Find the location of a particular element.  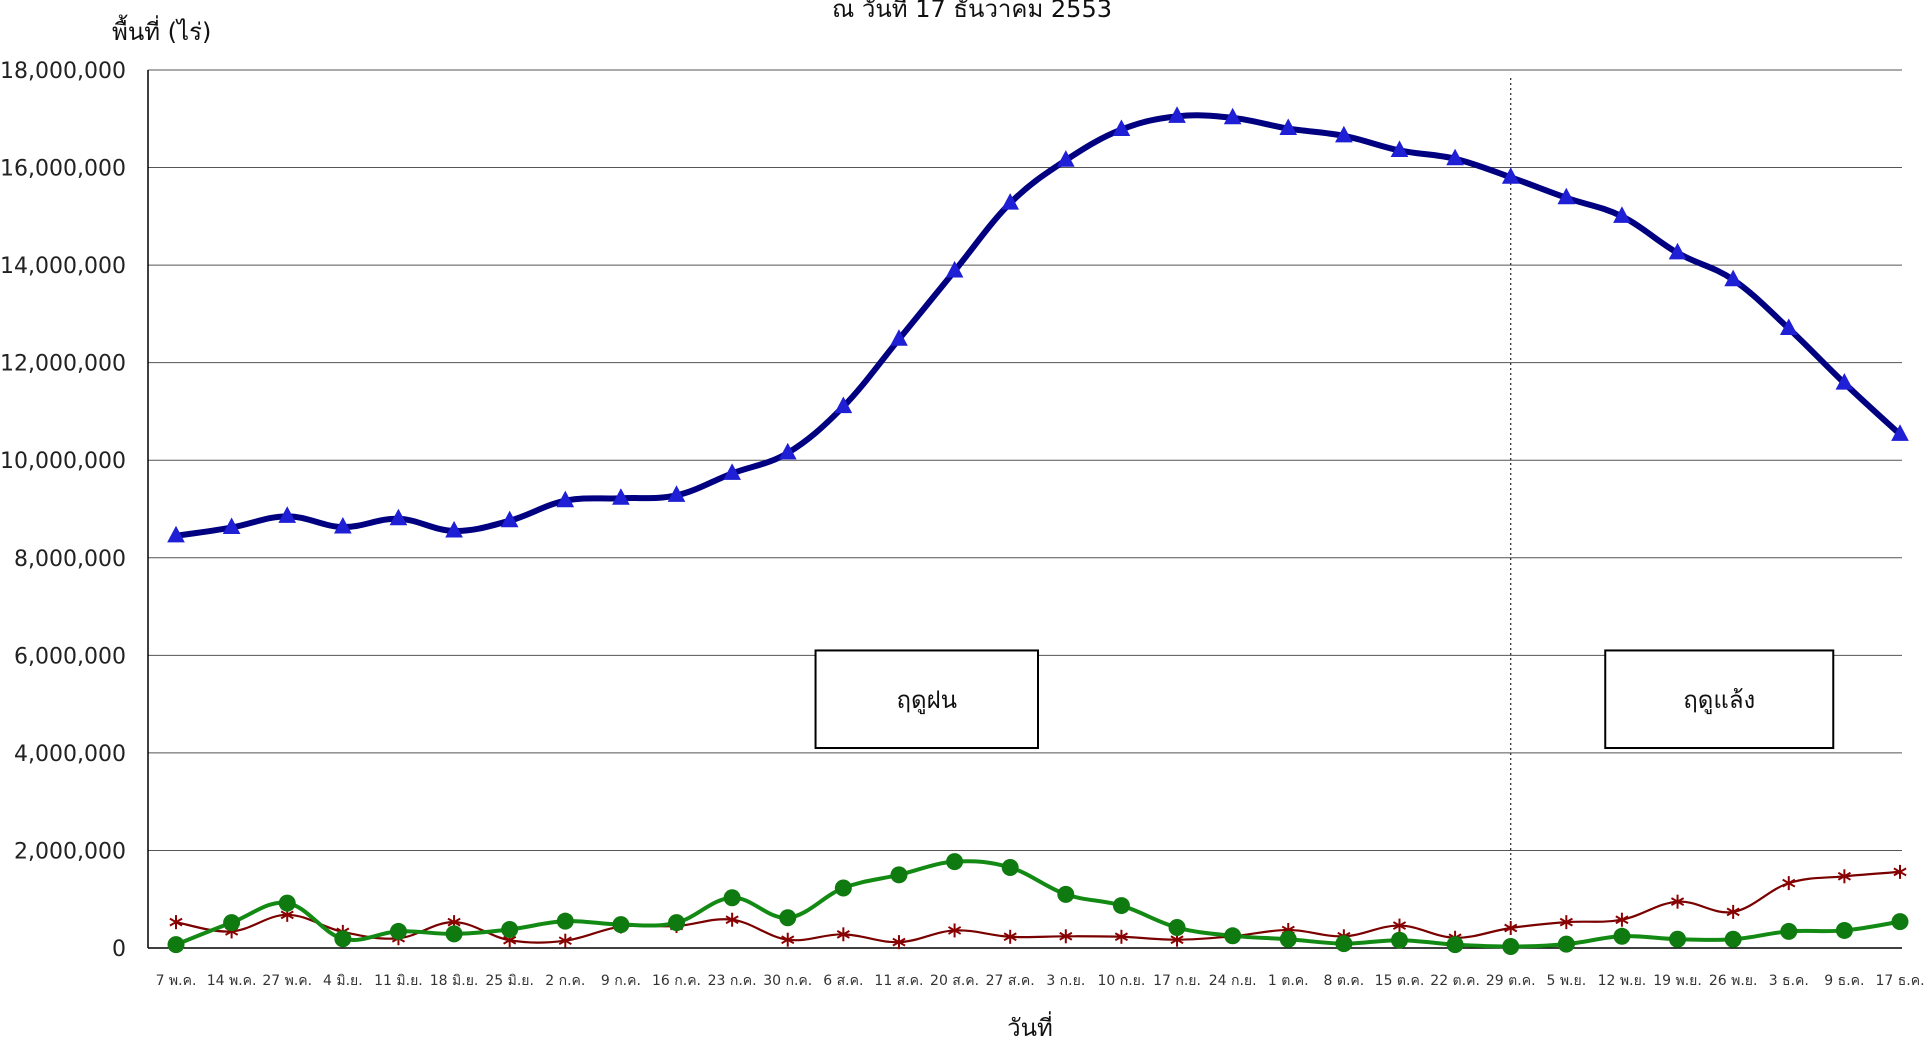

series-circle is located at coordinates (1038, 904).